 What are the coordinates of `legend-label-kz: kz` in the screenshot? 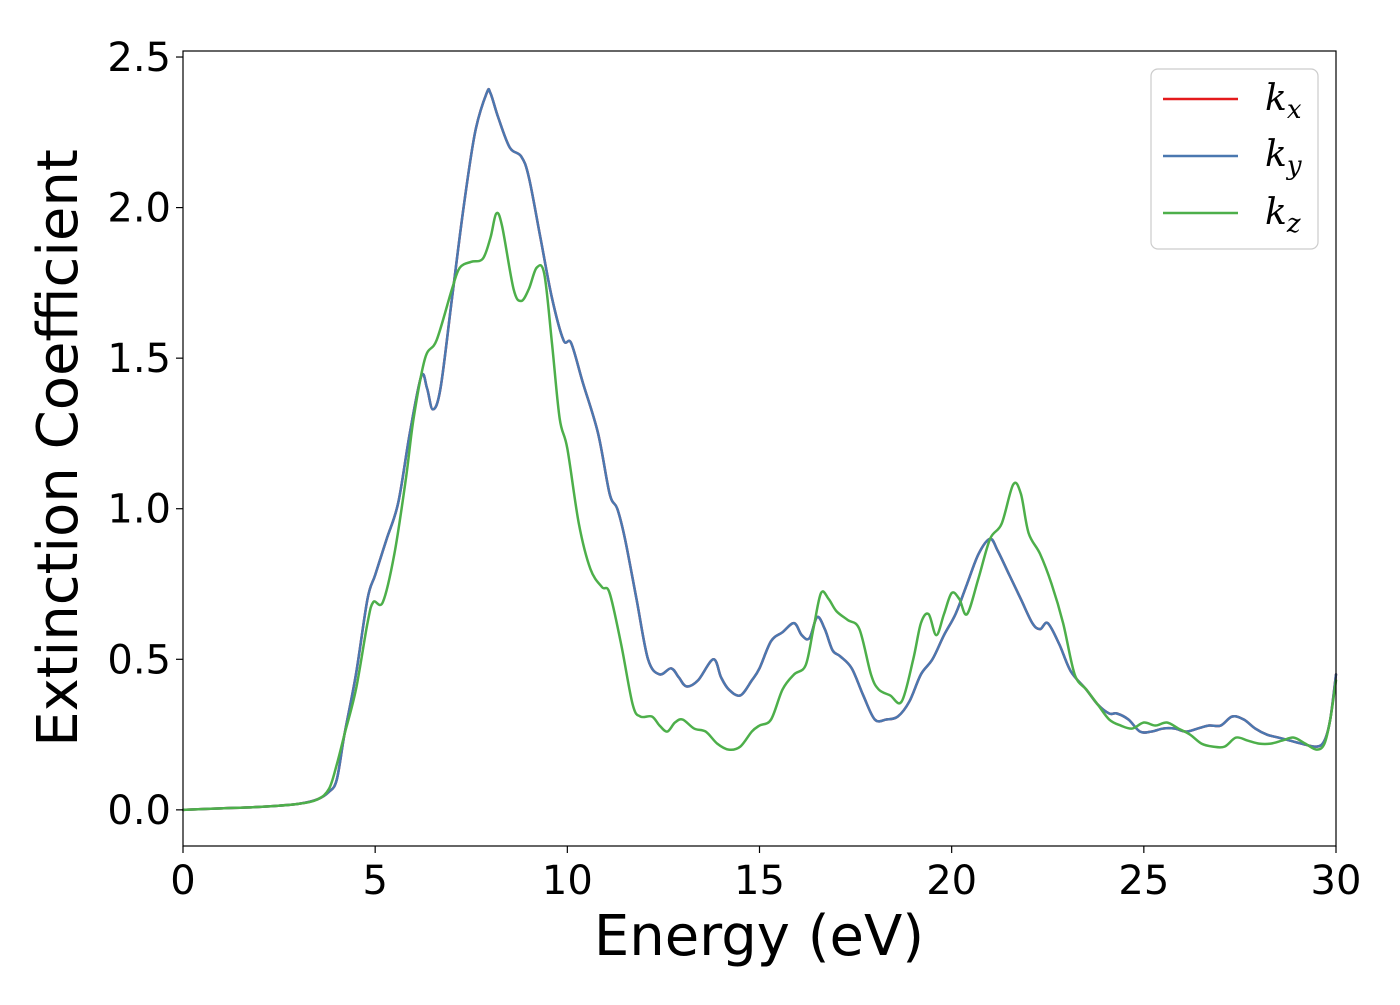 It's located at (1283, 215).